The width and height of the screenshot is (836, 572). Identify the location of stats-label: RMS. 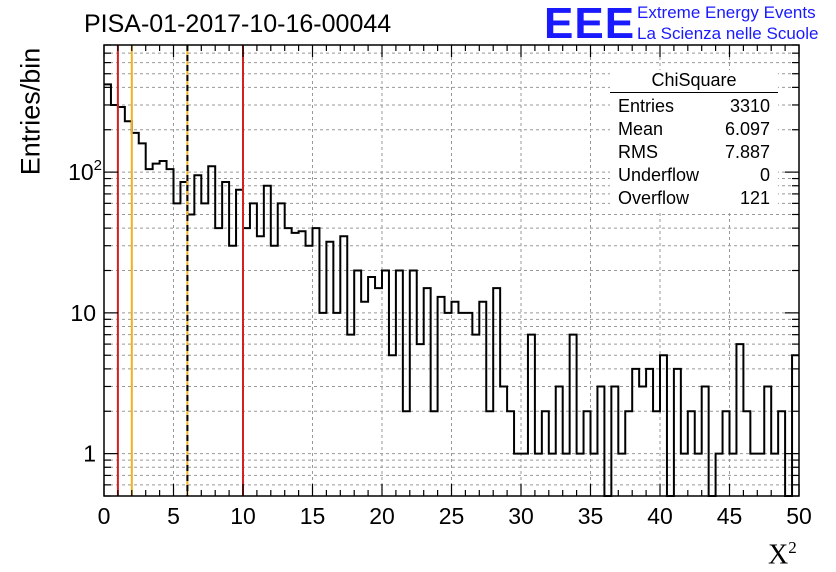
(638, 152).